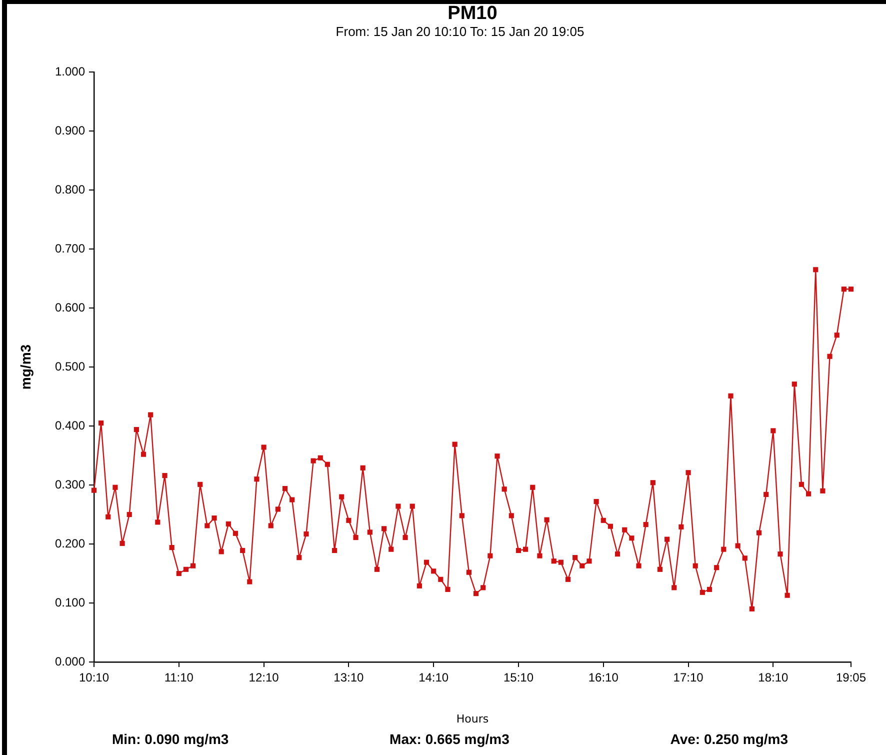 The height and width of the screenshot is (755, 886). I want to click on y-tick-label: 0.700, so click(70, 248).